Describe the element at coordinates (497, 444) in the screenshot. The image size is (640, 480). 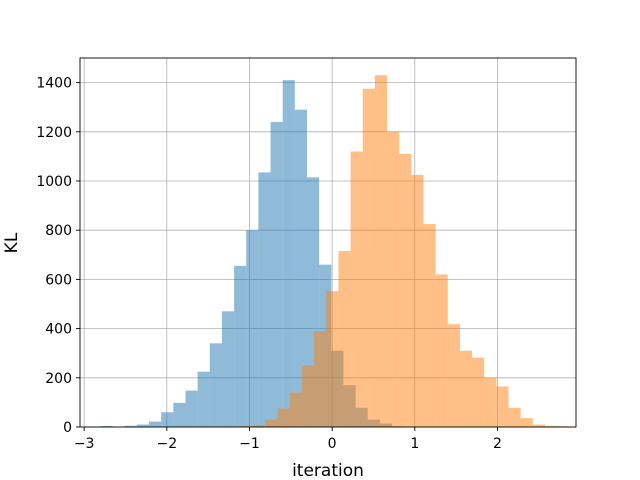
I see `x-tick-label: 2` at that location.